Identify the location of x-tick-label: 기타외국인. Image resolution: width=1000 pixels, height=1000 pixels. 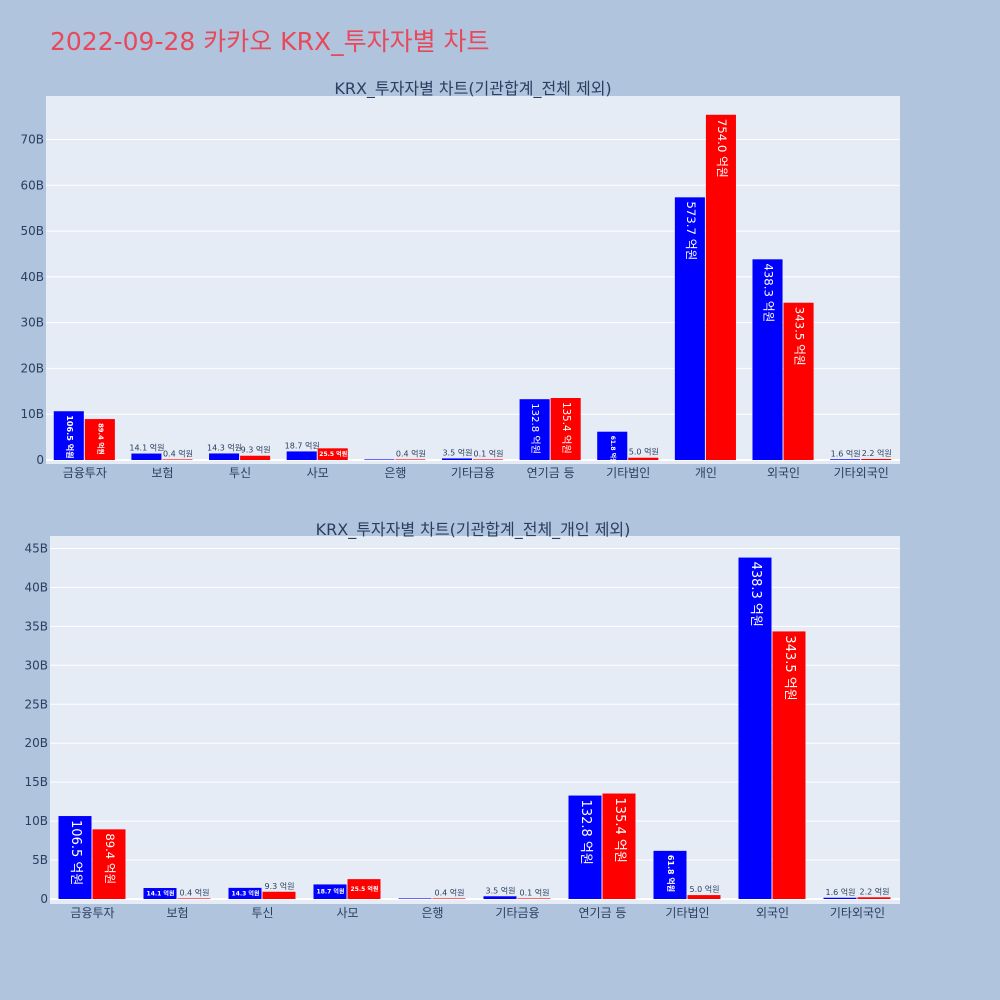
(861, 473).